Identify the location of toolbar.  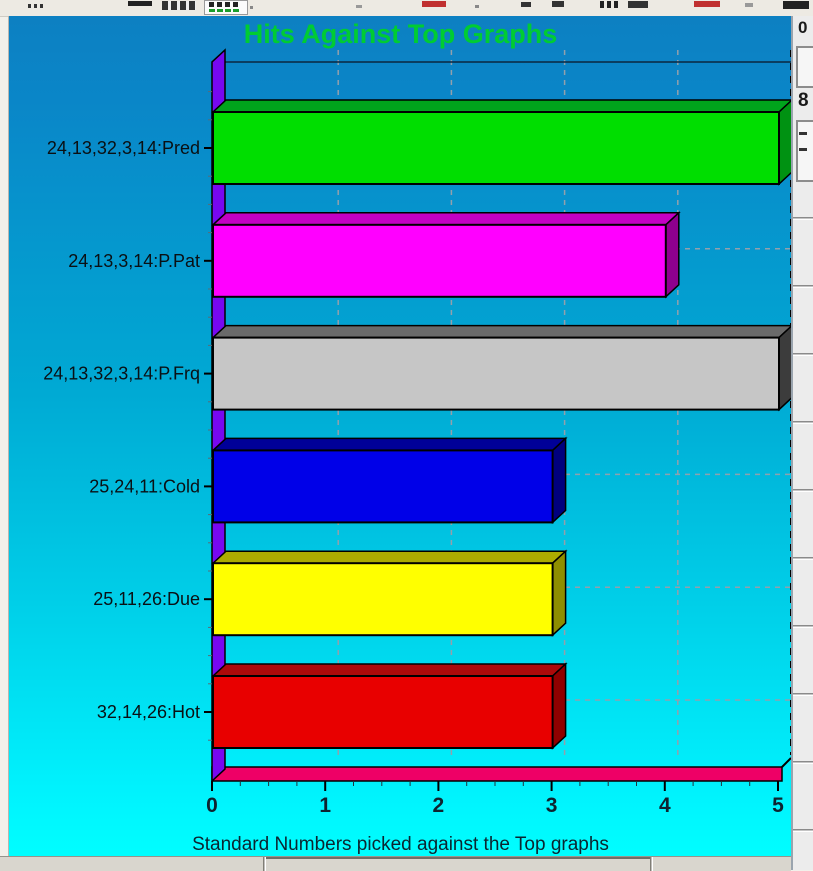
(406, 8).